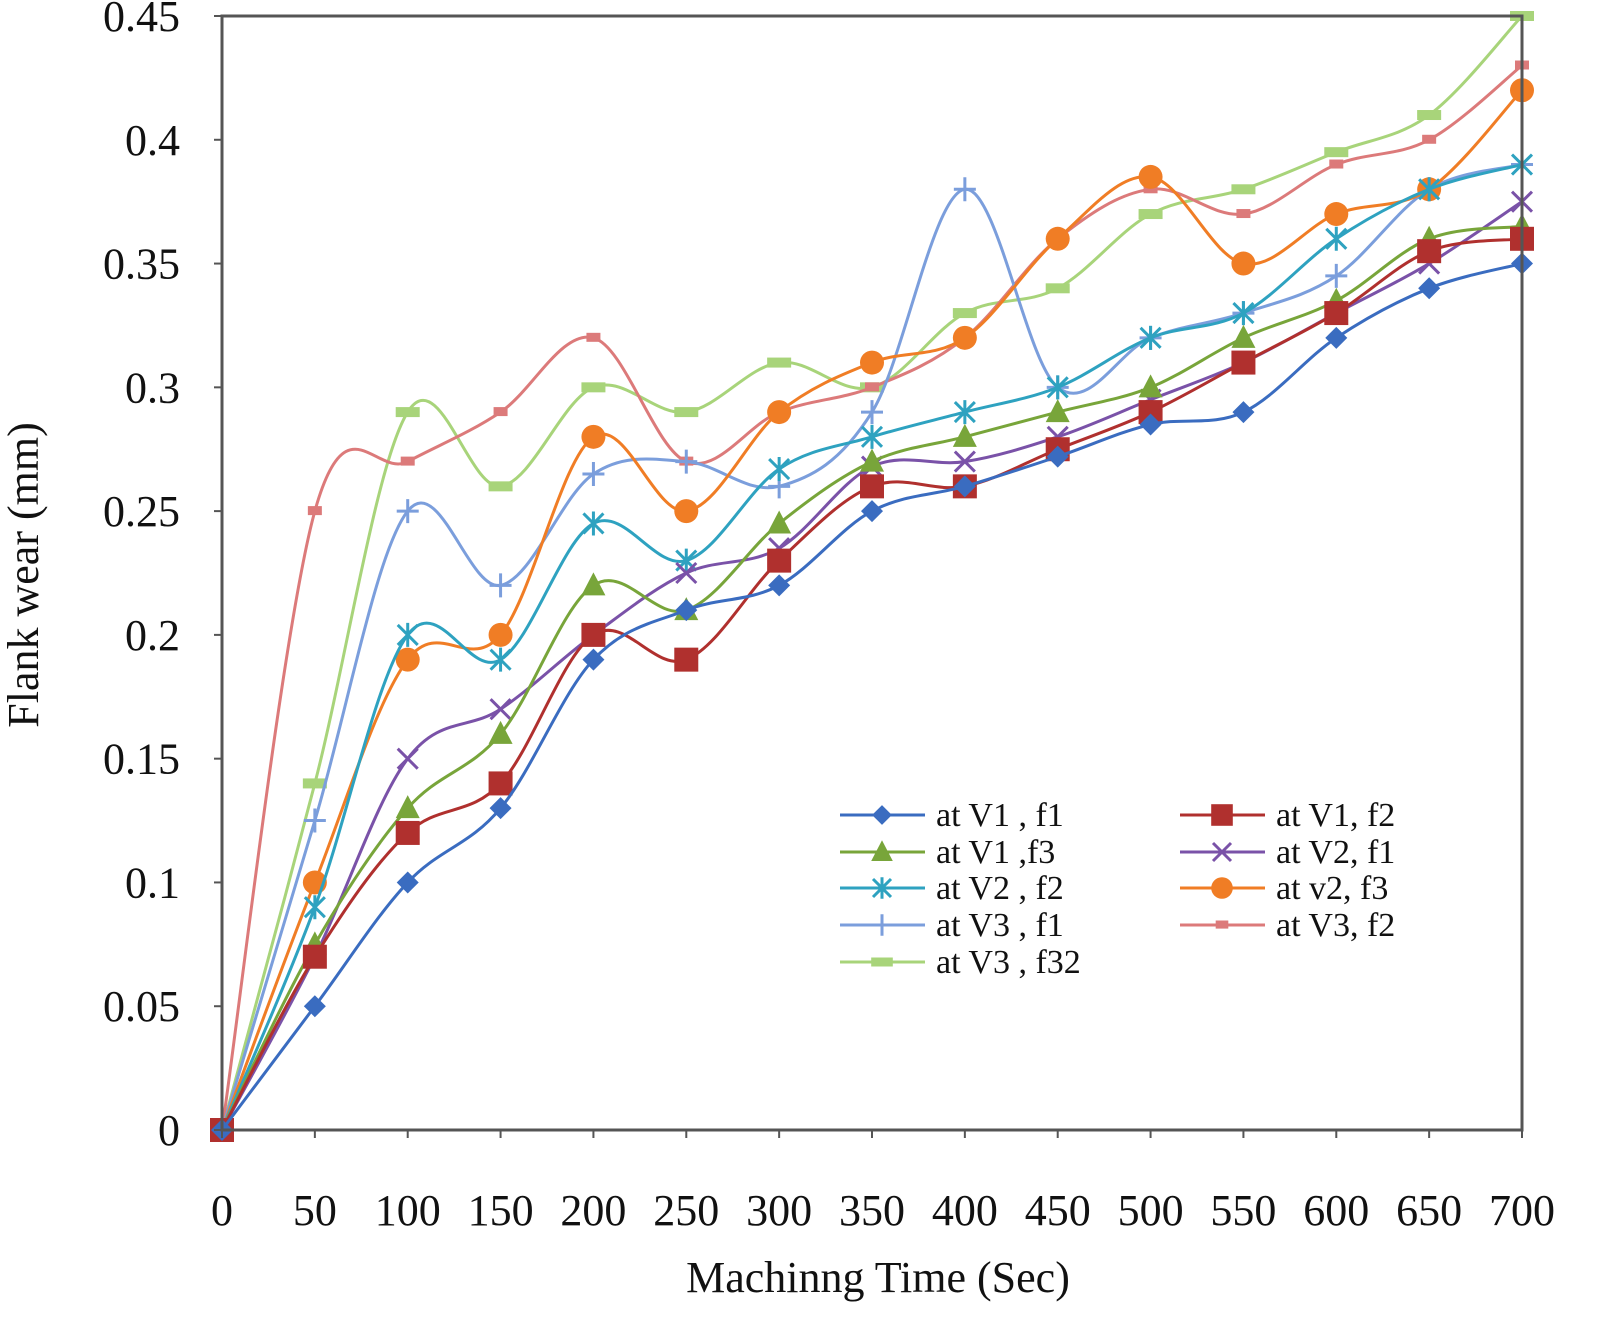  What do you see at coordinates (1335, 852) in the screenshot?
I see `legend-label: at V2, f1` at bounding box center [1335, 852].